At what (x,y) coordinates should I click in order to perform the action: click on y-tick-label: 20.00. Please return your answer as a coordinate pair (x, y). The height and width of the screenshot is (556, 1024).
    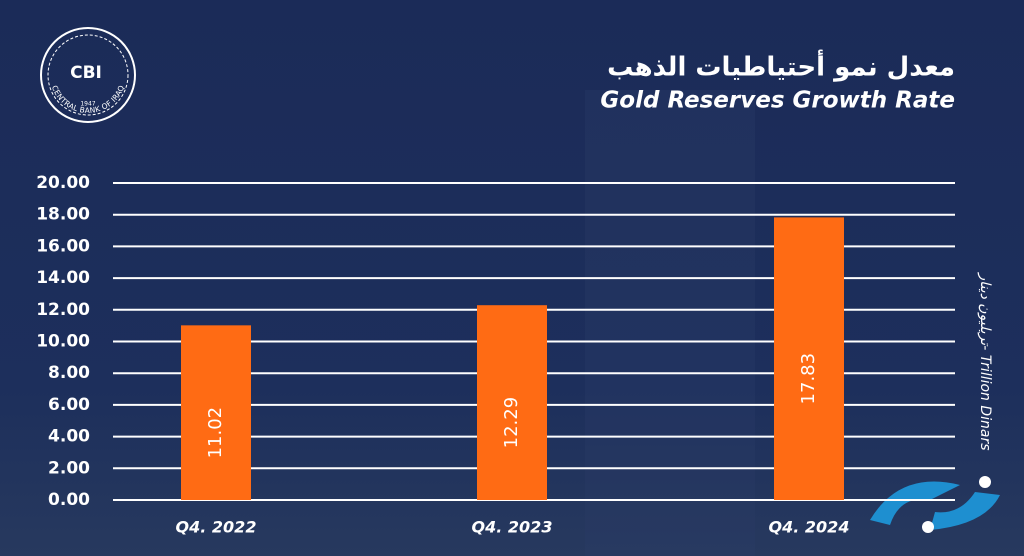
    Looking at the image, I should click on (63, 183).